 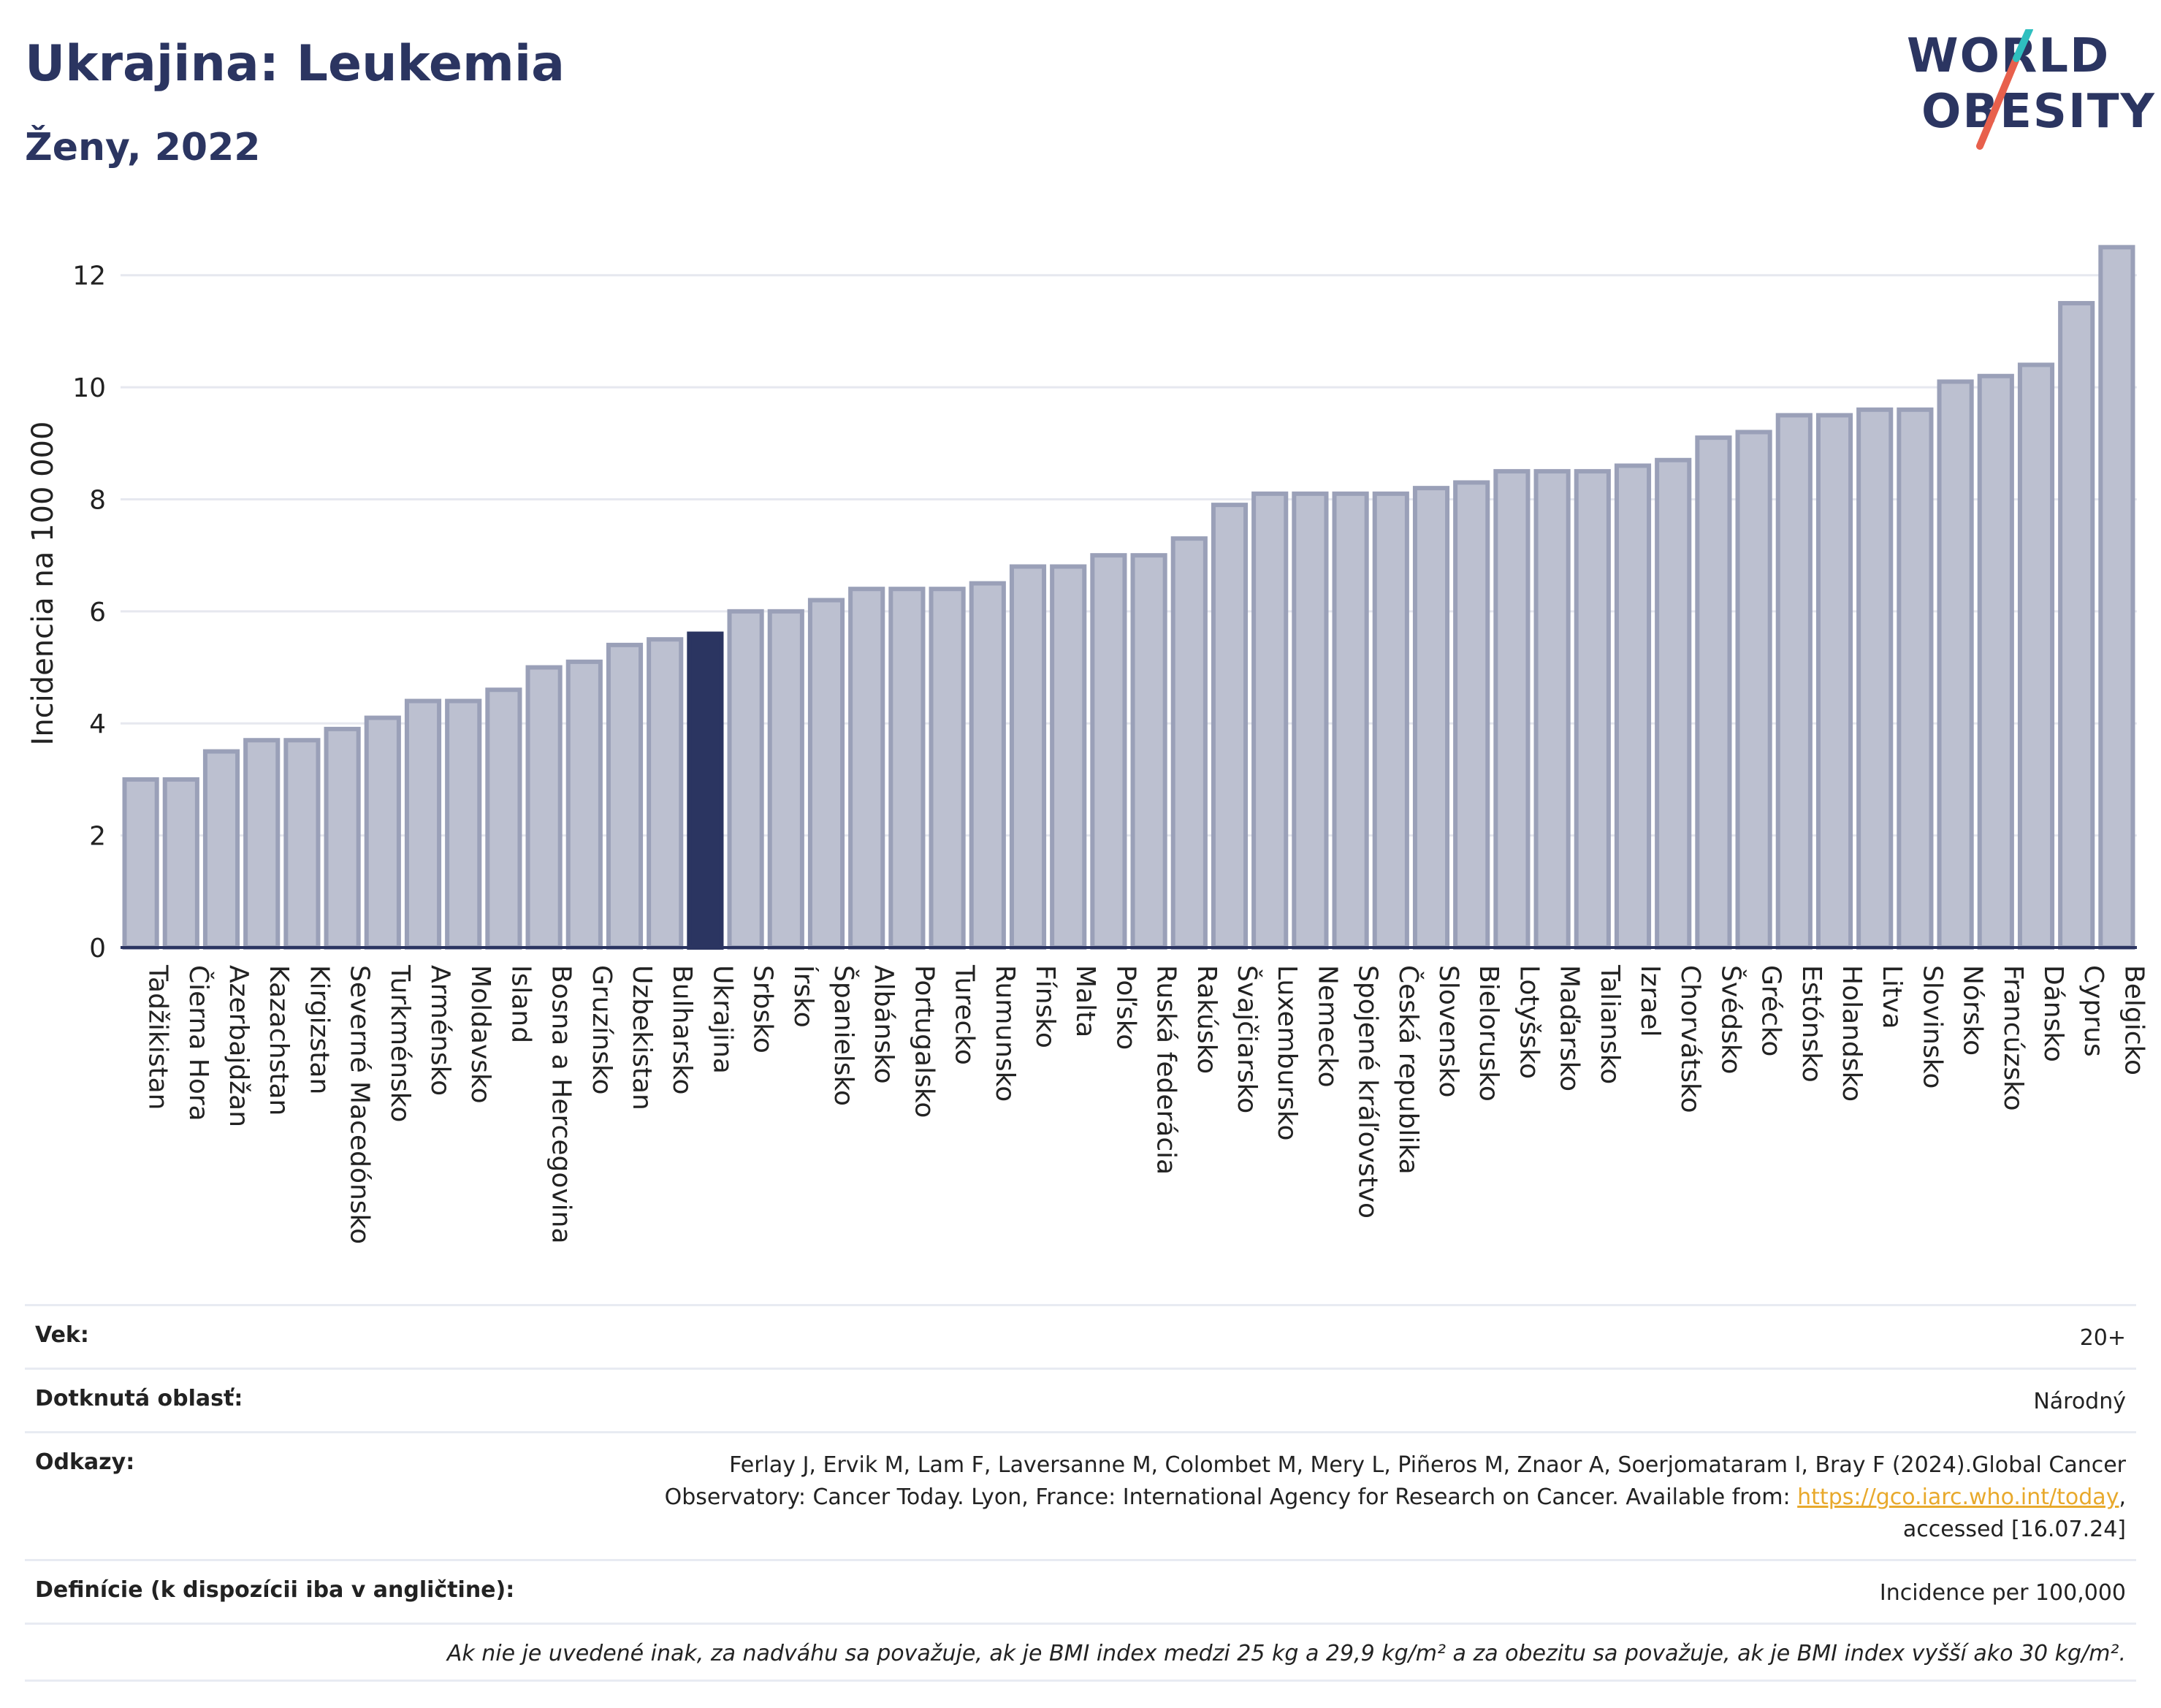 I want to click on x-tick-label: Francúzsko, so click(x=2013, y=1038).